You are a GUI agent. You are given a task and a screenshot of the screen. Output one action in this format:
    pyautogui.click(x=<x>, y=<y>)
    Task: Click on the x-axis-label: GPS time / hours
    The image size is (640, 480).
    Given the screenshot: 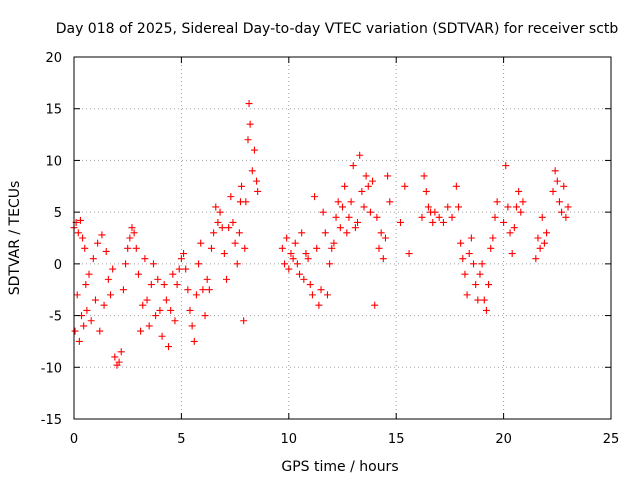 What is the action you would take?
    pyautogui.click(x=339, y=467)
    